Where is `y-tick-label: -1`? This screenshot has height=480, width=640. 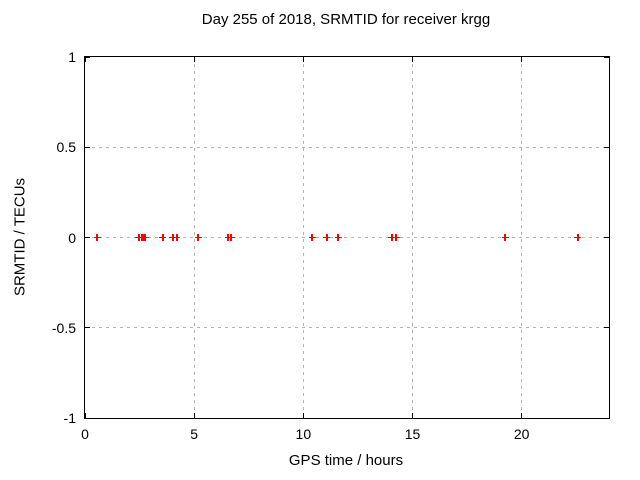
y-tick-label: -1 is located at coordinates (69, 418).